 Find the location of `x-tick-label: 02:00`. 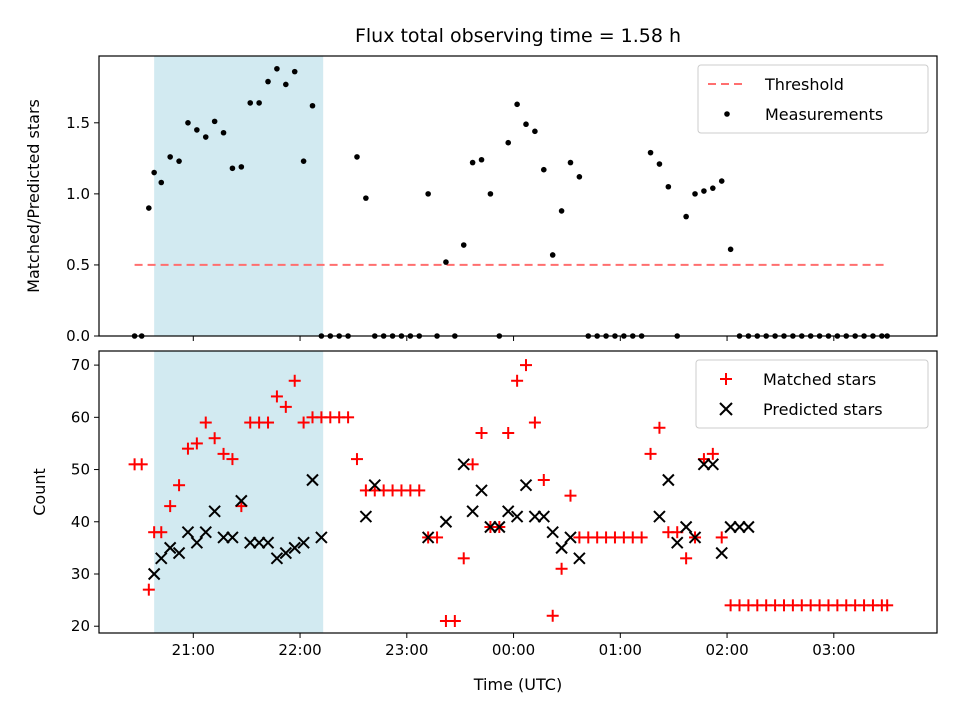

x-tick-label: 02:00 is located at coordinates (726, 650).